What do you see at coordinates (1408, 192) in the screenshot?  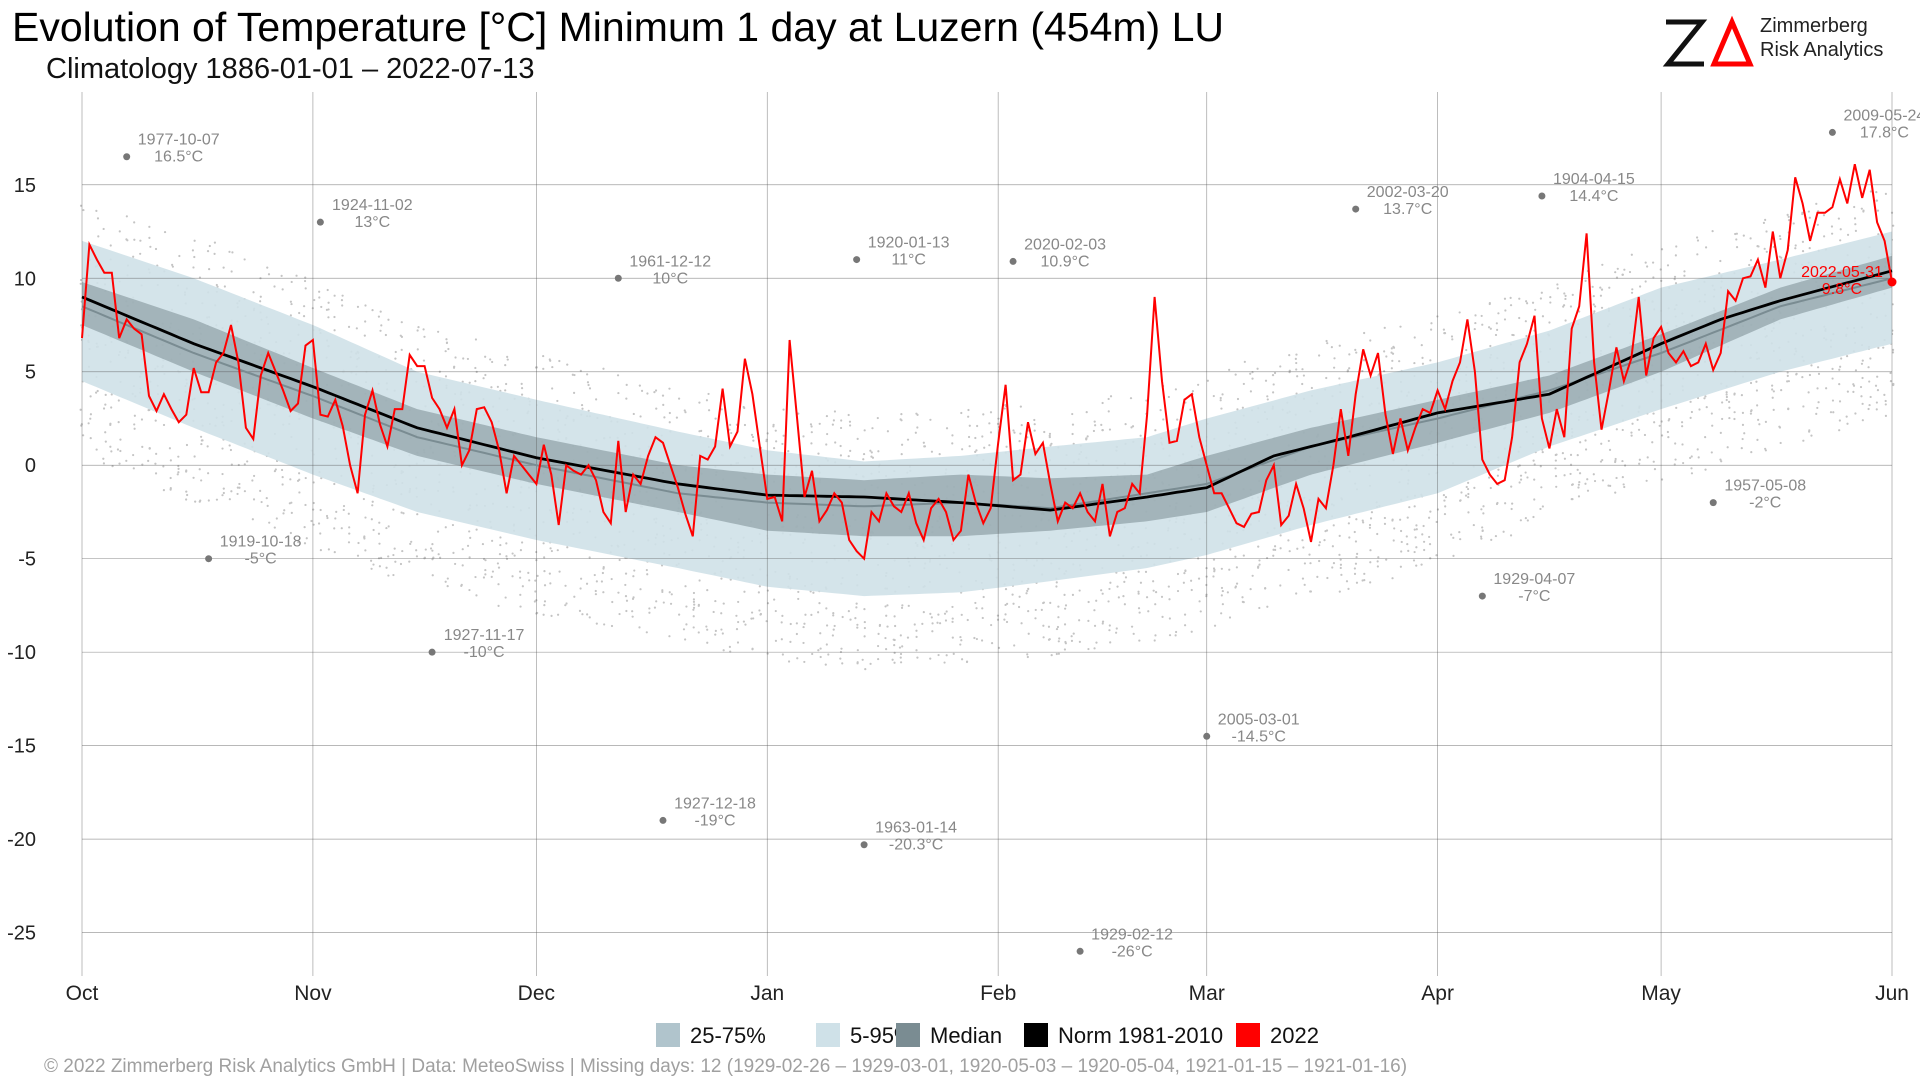 I see `record-date-label: 2002-03-20` at bounding box center [1408, 192].